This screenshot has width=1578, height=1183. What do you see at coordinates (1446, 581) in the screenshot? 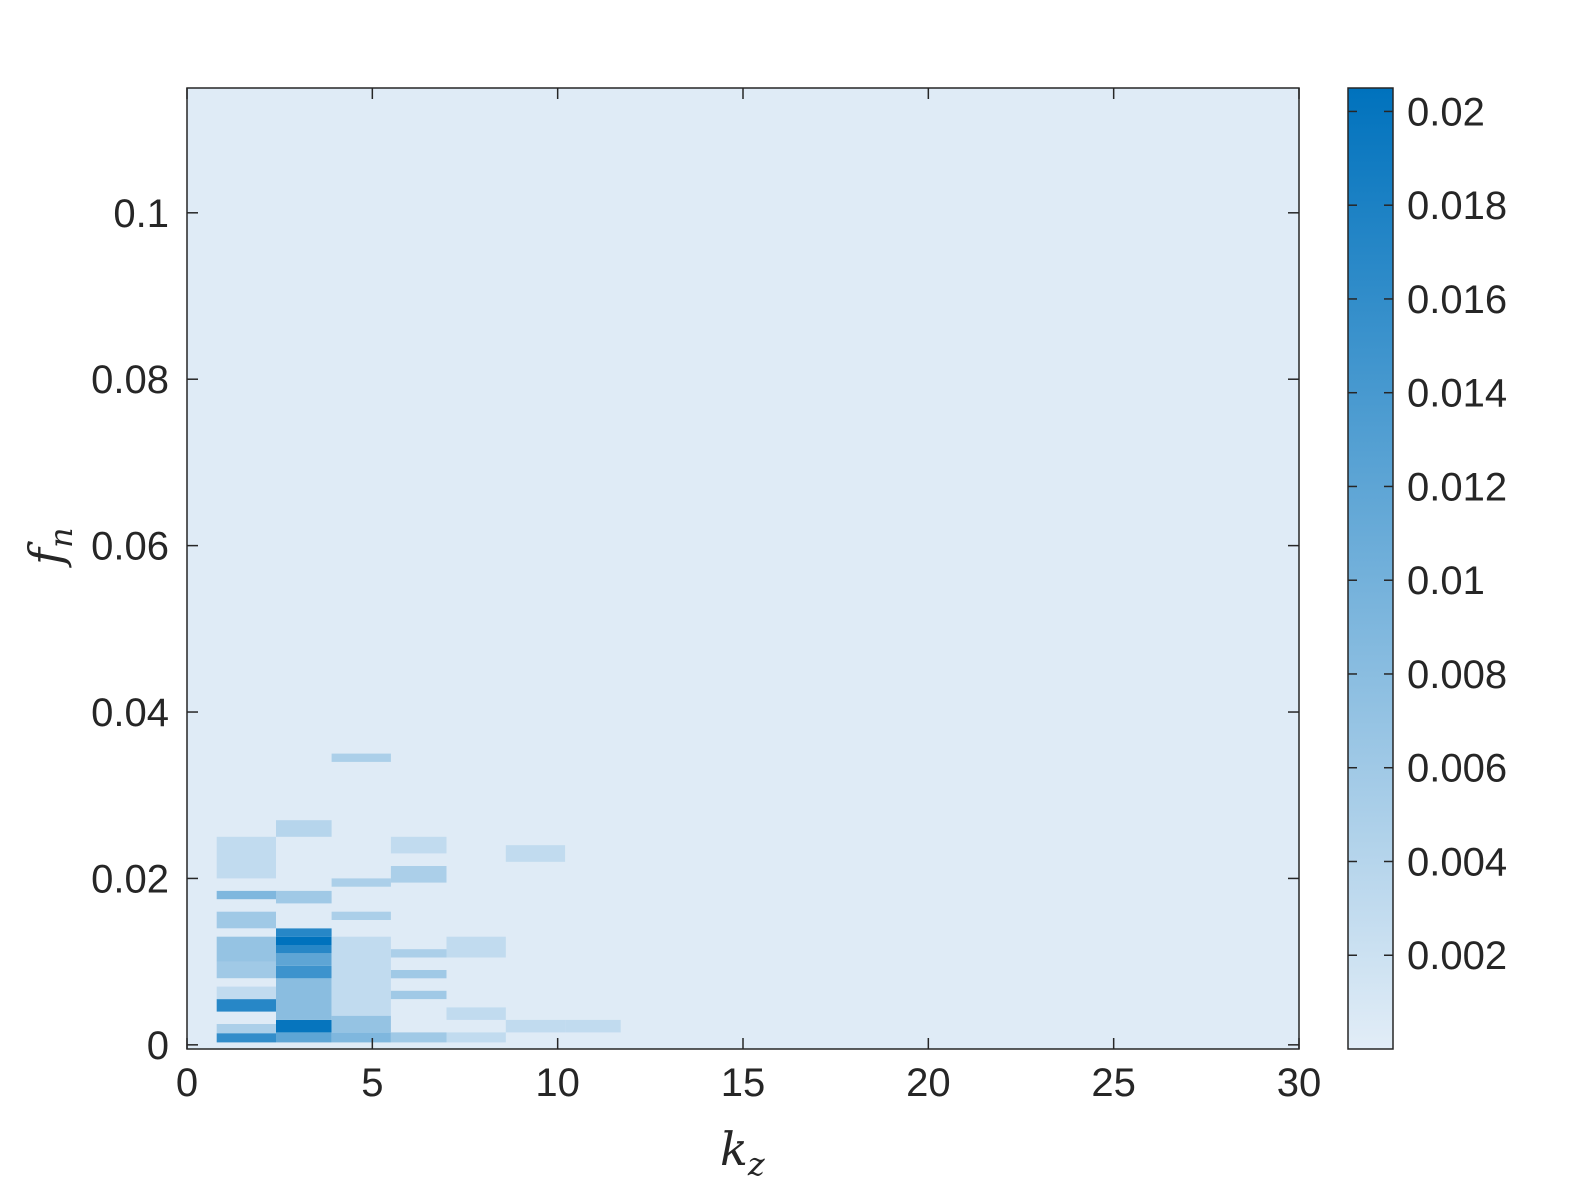
I see `colorbar-tick-label: 0.01` at bounding box center [1446, 581].